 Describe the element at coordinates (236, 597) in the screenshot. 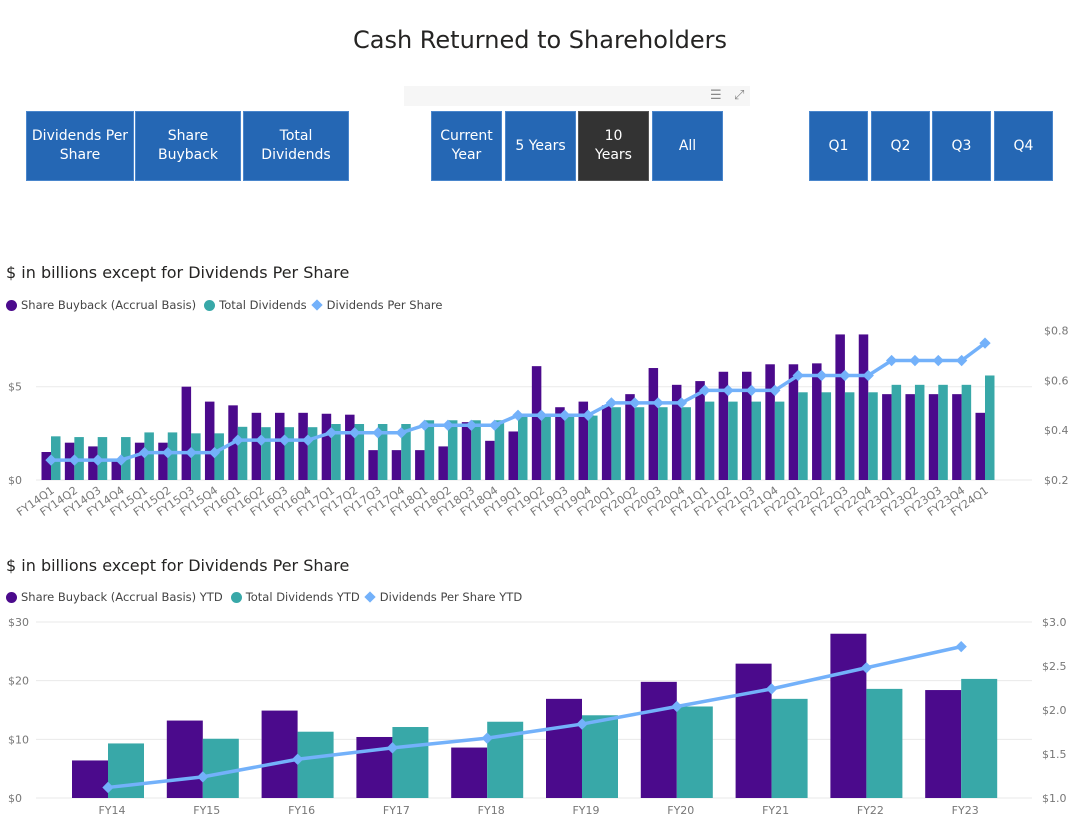

I see `legend-dividends-ytd-marker` at that location.